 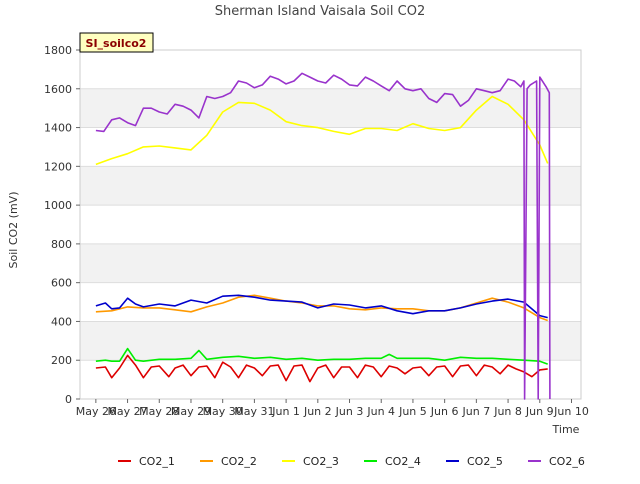 I want to click on y-axis-ticks: 0 200 400 600 800 1000 1200 1400 1600 1800, so click(x=62, y=225).